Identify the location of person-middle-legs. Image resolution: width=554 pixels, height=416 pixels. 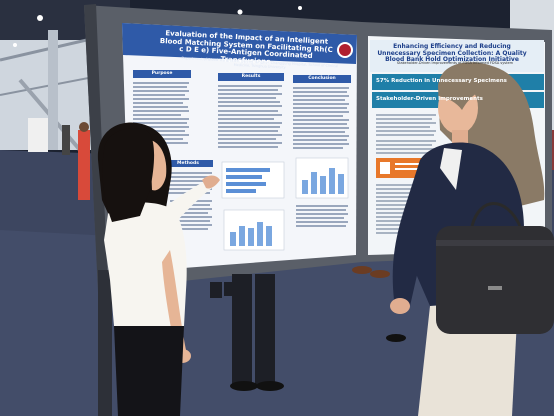
(247, 332).